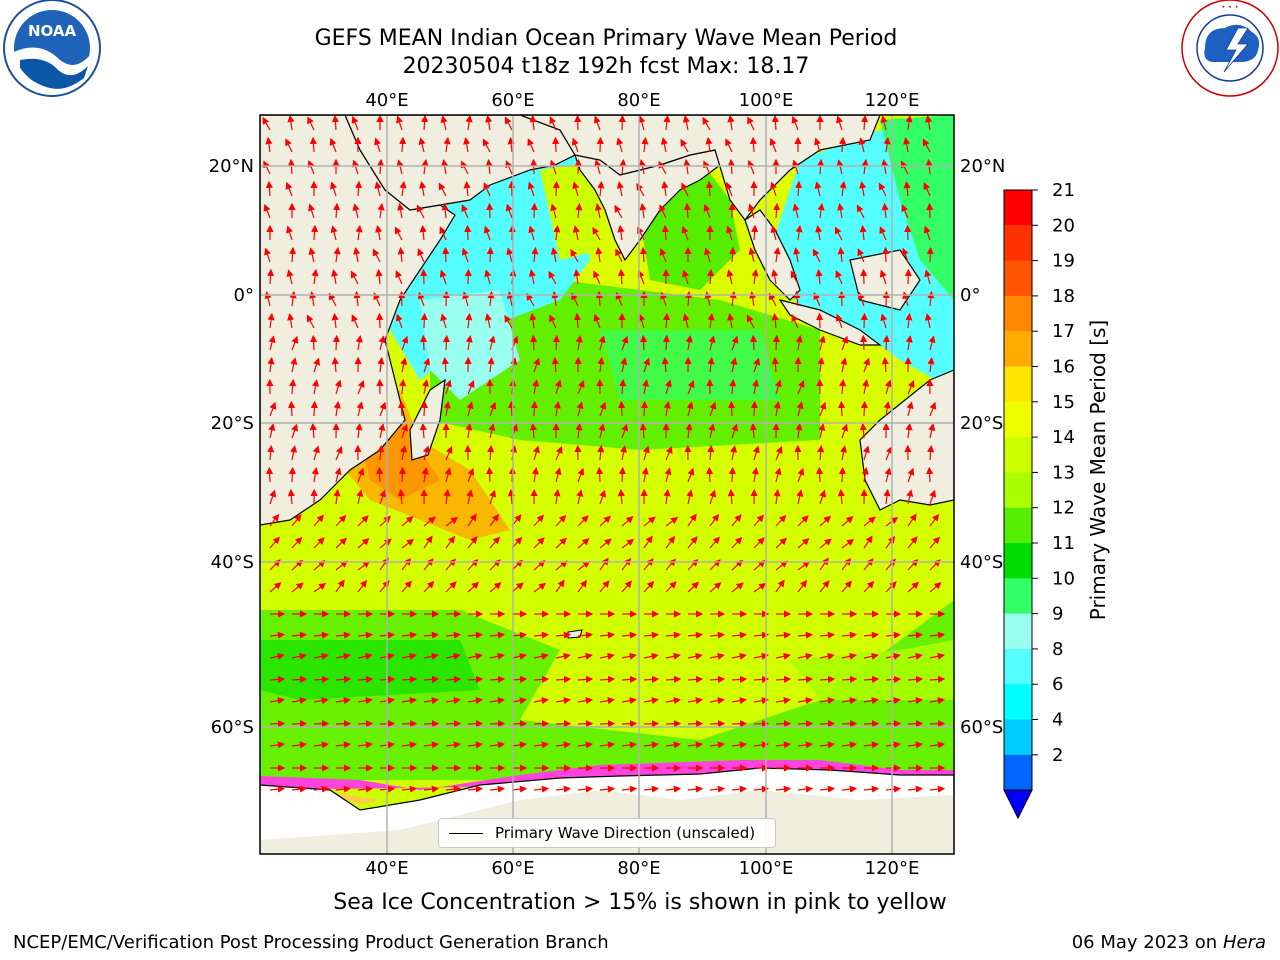 This screenshot has height=960, width=1280. Describe the element at coordinates (386, 868) in the screenshot. I see `bottom-lon-tick: 40°E` at that location.